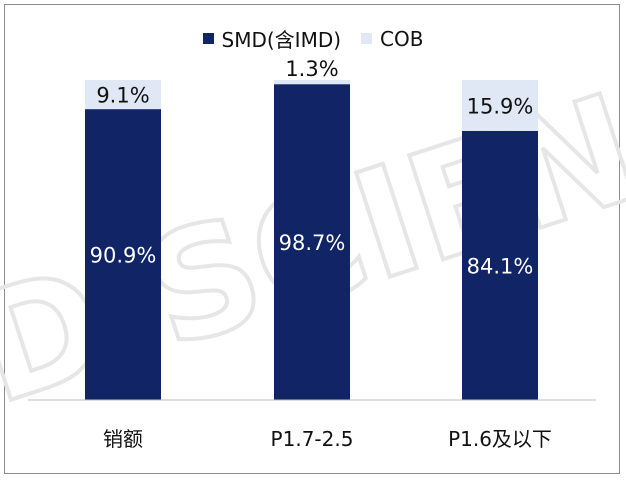 The image size is (626, 480). I want to click on data-label-cob-1: 1.3%, so click(311, 69).